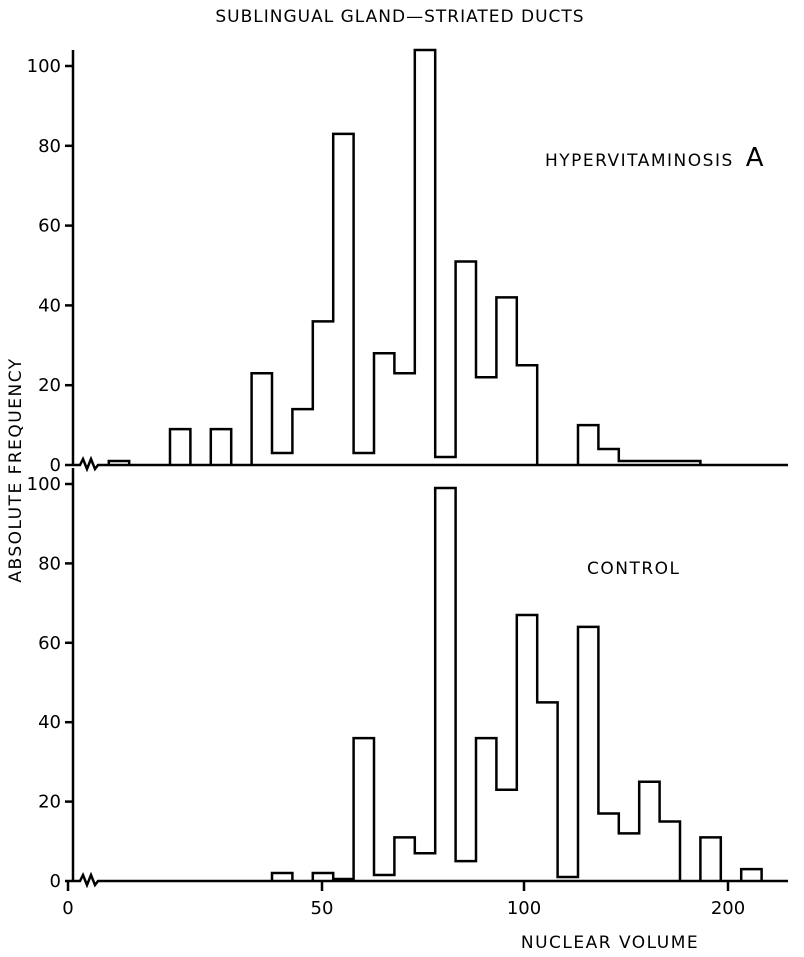  Describe the element at coordinates (610, 943) in the screenshot. I see `x-axis-label: NUCLEAR VOLUME` at that location.